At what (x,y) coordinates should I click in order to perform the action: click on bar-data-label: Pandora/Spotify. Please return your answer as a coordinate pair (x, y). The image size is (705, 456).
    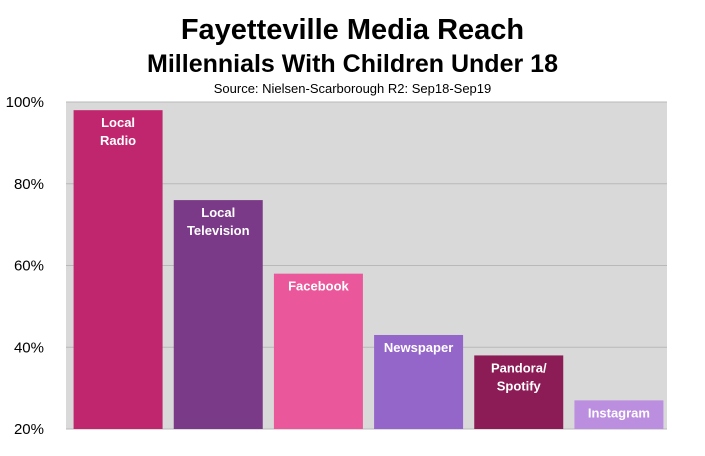
    Looking at the image, I should click on (519, 376).